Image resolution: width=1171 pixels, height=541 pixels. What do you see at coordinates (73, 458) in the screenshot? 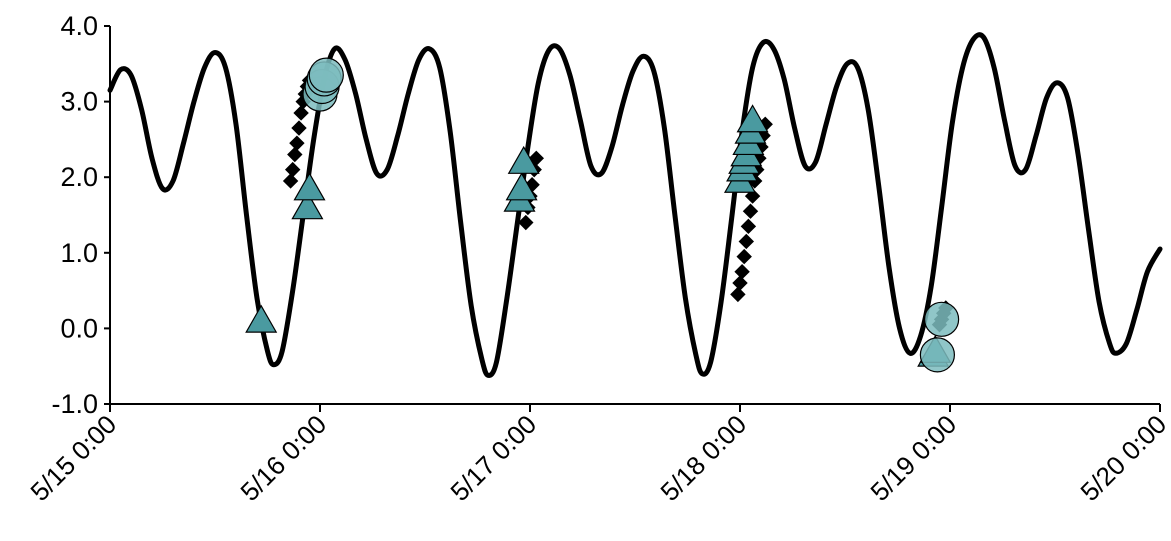
I see `x-tick-label: 5/15 0:00` at bounding box center [73, 458].